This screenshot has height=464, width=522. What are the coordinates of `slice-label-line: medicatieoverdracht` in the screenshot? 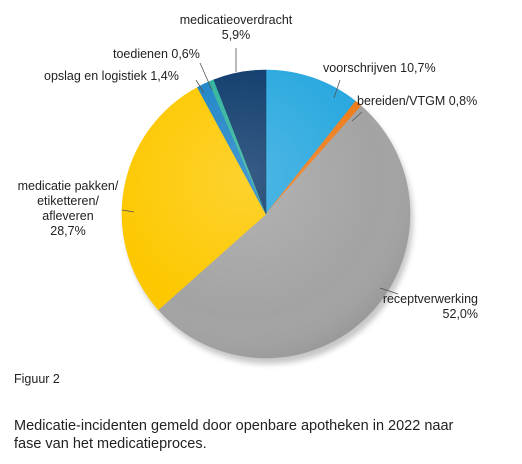 It's located at (236, 20).